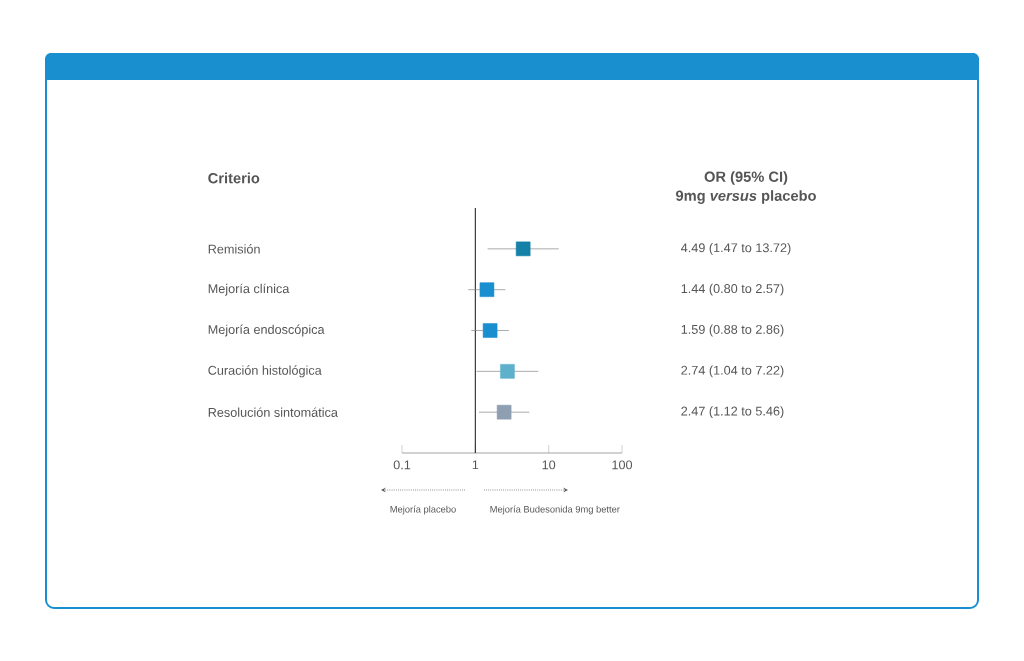 The height and width of the screenshot is (661, 1024). Describe the element at coordinates (273, 412) in the screenshot. I see `y-tick-label: Resolución sintomática` at that location.